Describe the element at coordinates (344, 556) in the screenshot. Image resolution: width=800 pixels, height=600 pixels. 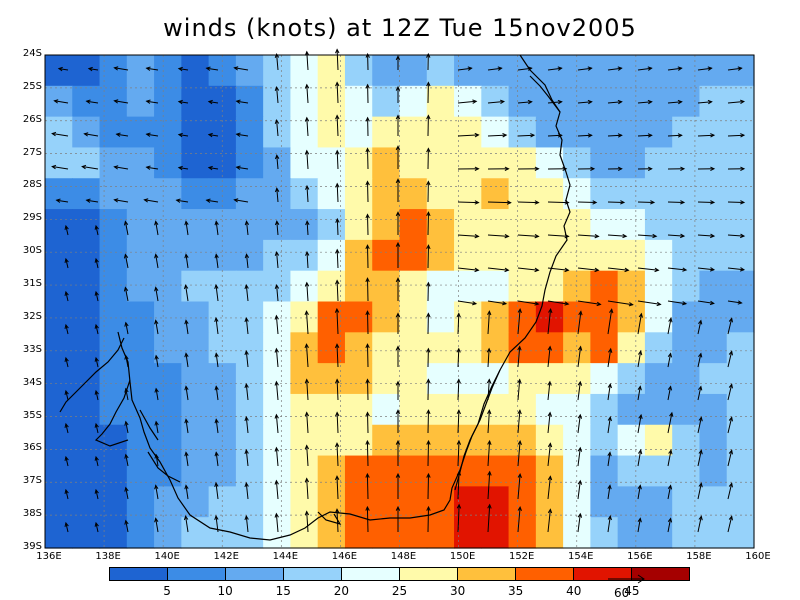
I see `longitude-label: 146E` at that location.